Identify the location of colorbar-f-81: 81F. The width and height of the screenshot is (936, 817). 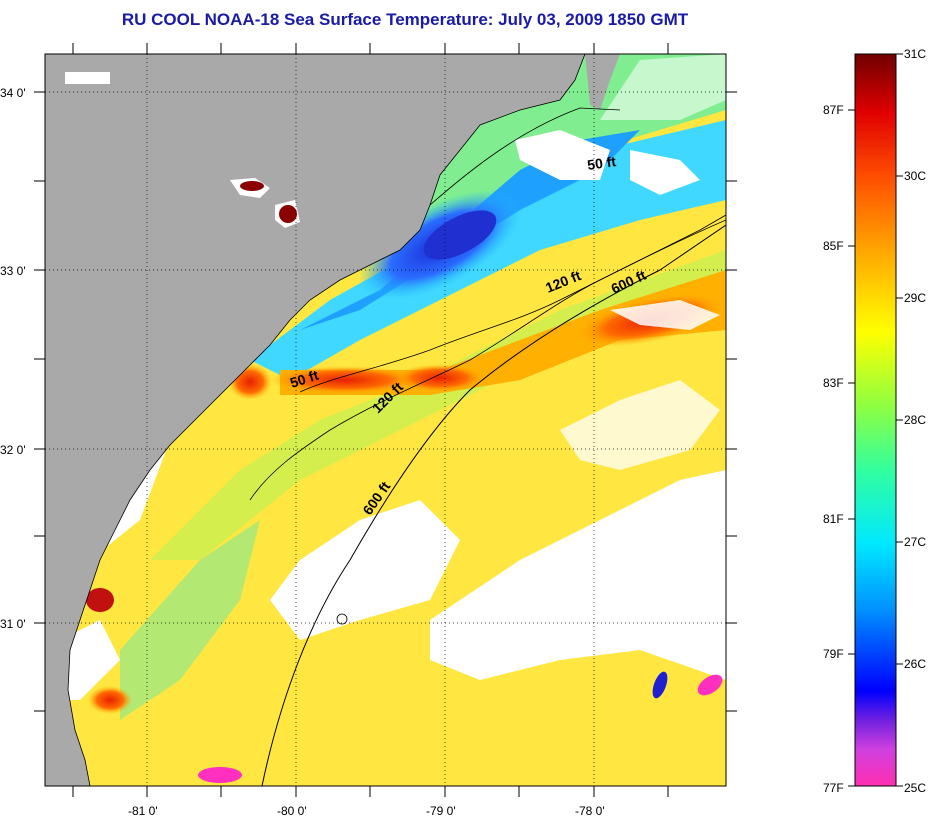
(833, 519).